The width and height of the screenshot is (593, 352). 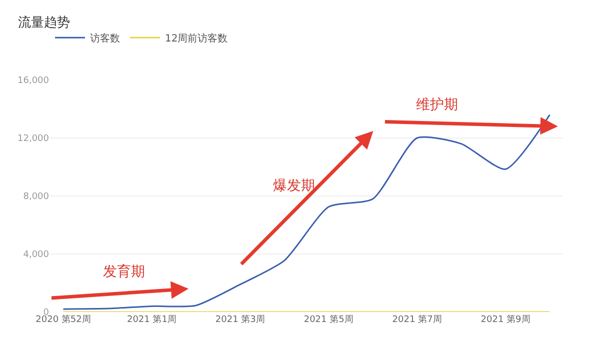 What do you see at coordinates (105, 38) in the screenshot?
I see `legend-label: 访客数` at bounding box center [105, 38].